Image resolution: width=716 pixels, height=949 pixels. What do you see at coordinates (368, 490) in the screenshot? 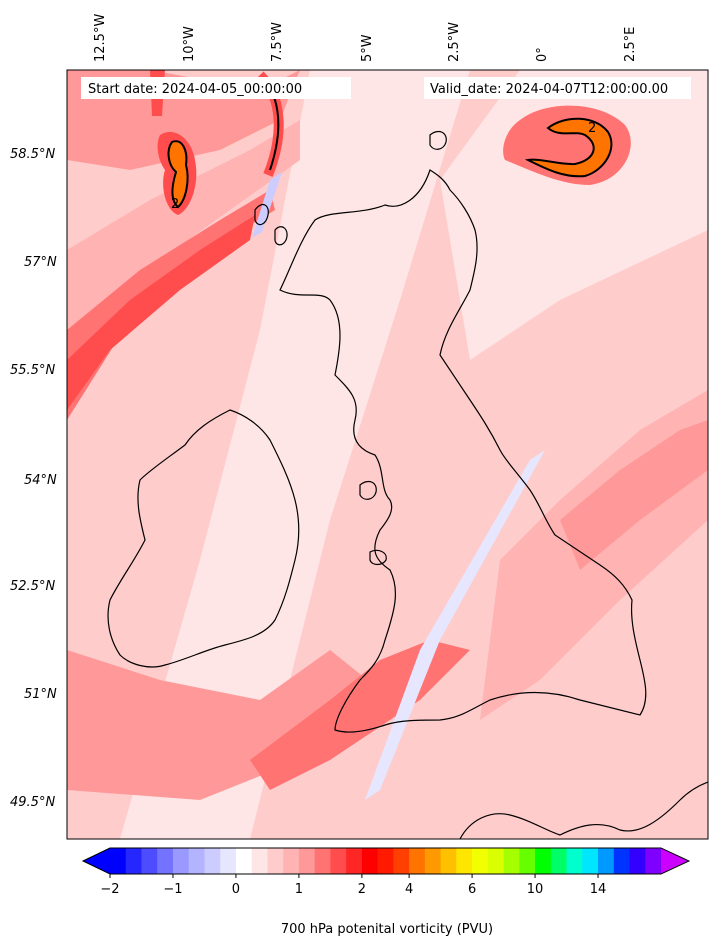
I see `coastline-isle-of-man` at bounding box center [368, 490].